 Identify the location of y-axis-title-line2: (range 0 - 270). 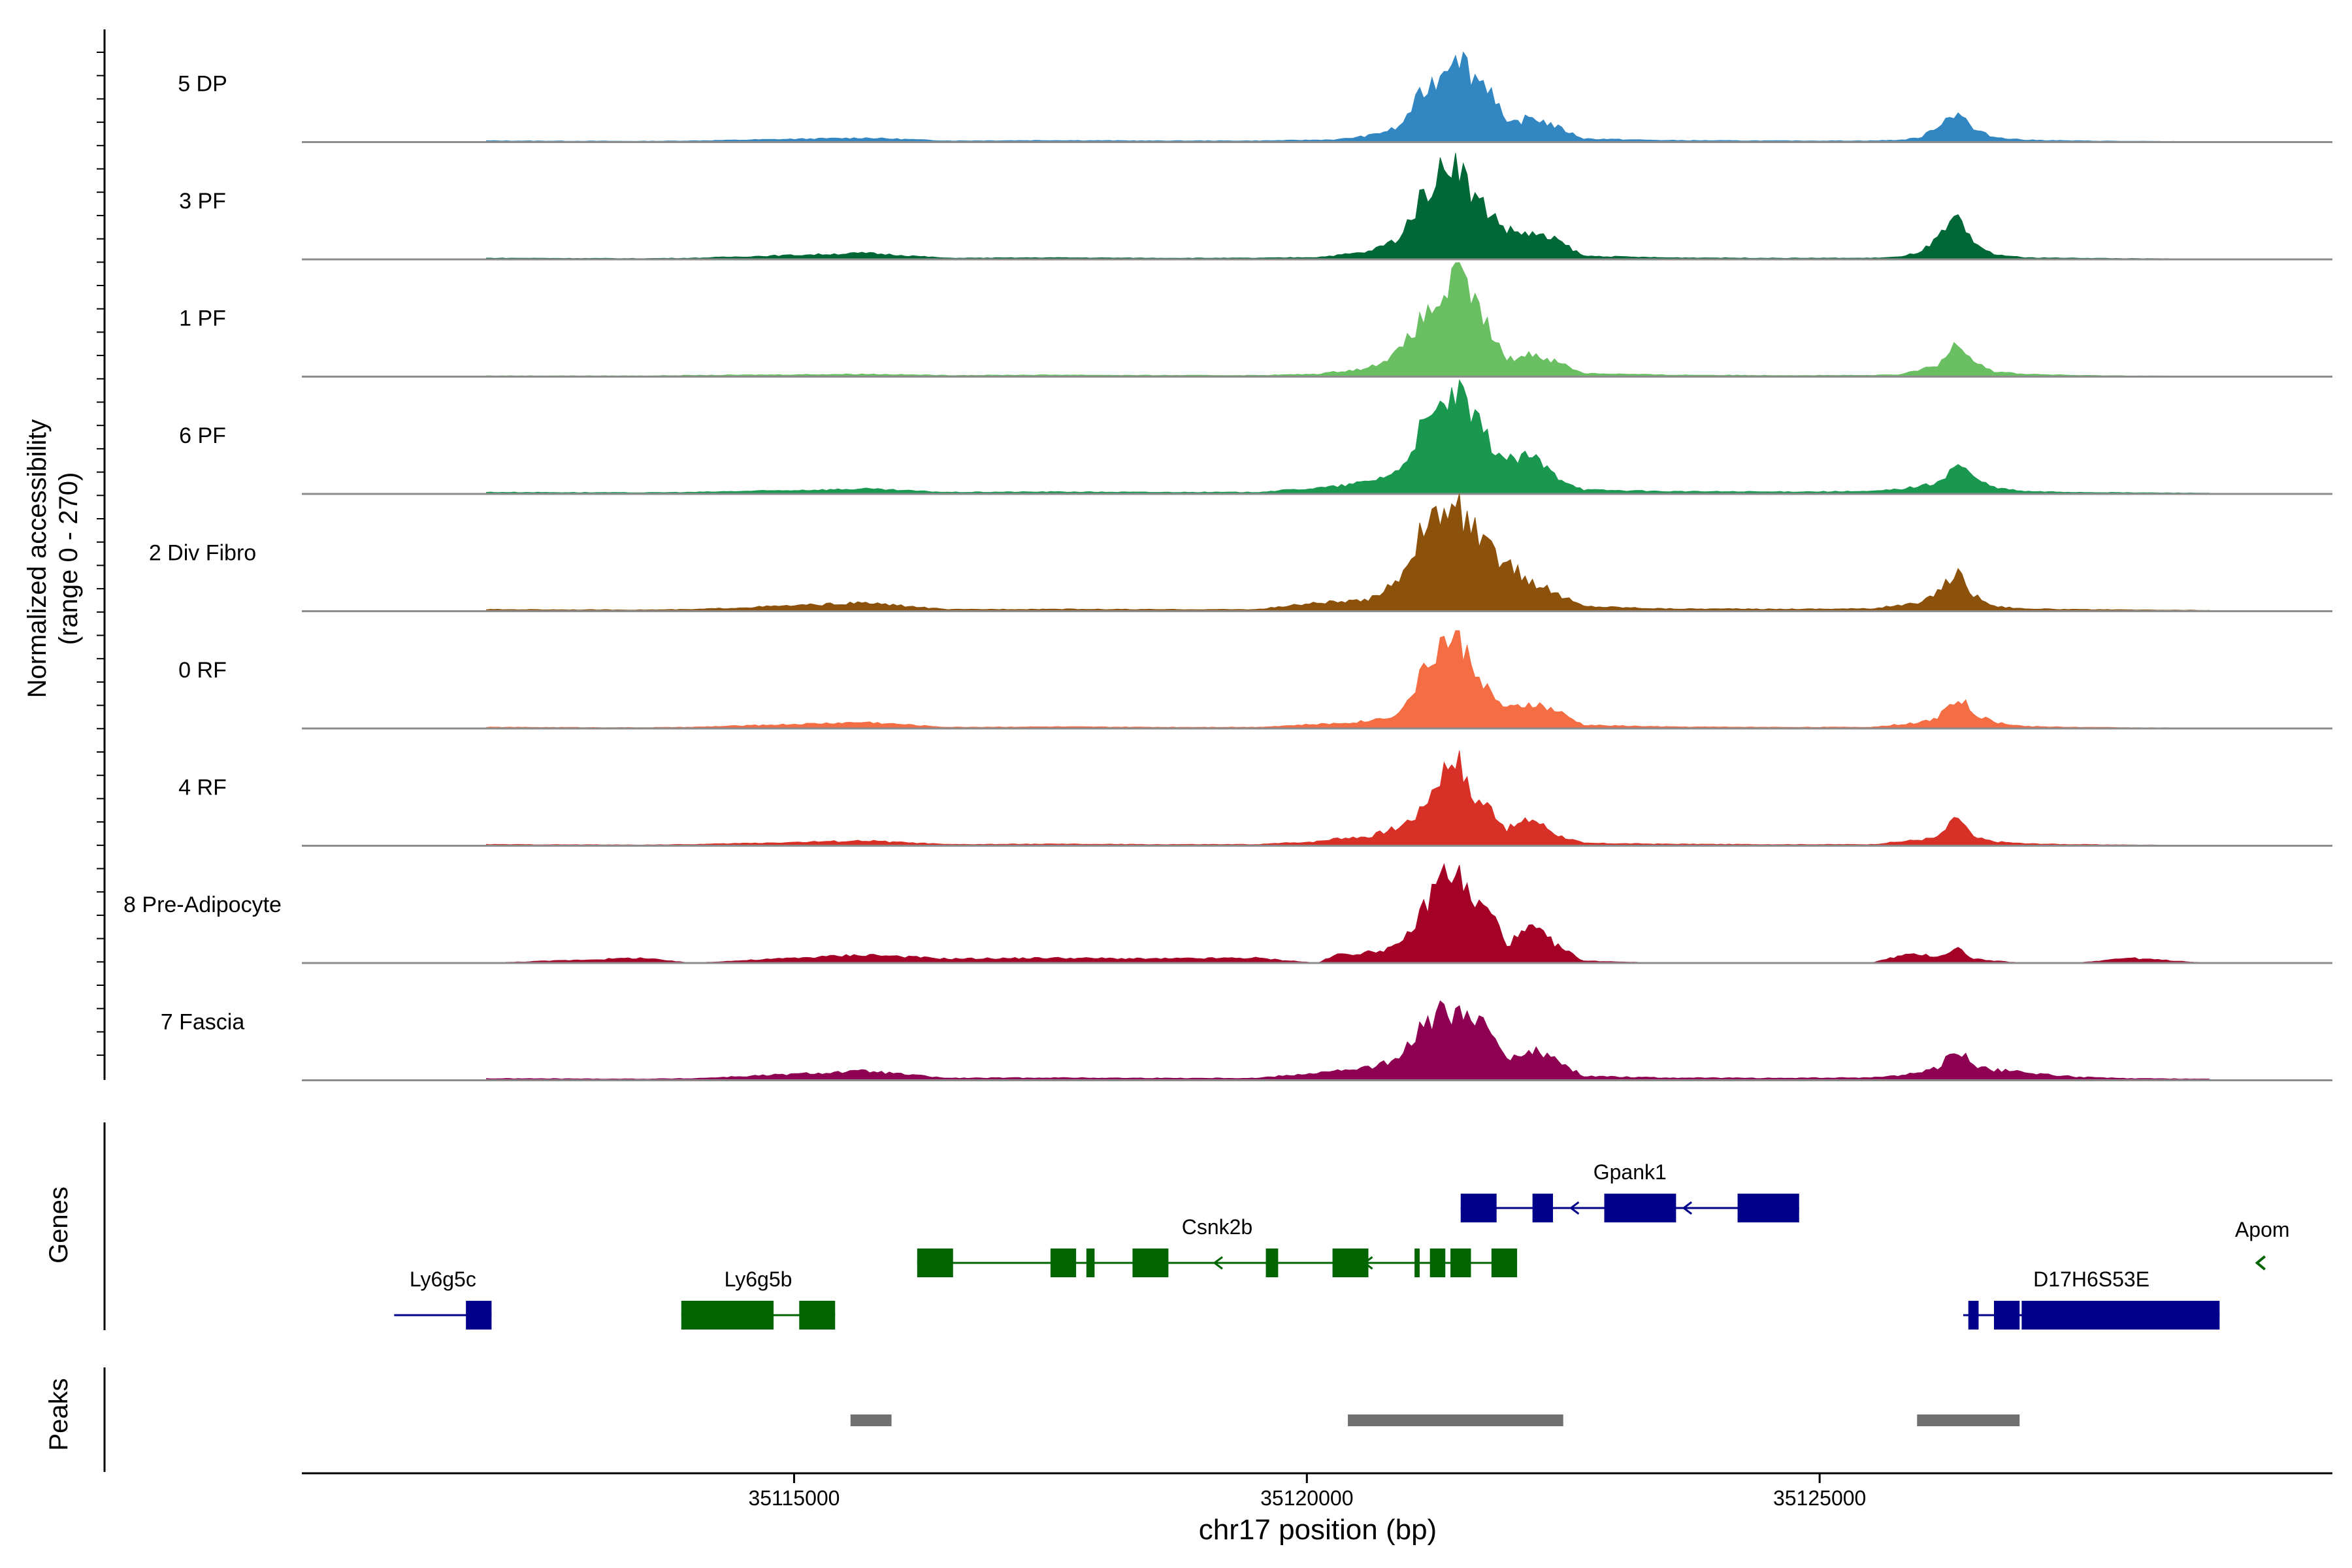
(68, 558).